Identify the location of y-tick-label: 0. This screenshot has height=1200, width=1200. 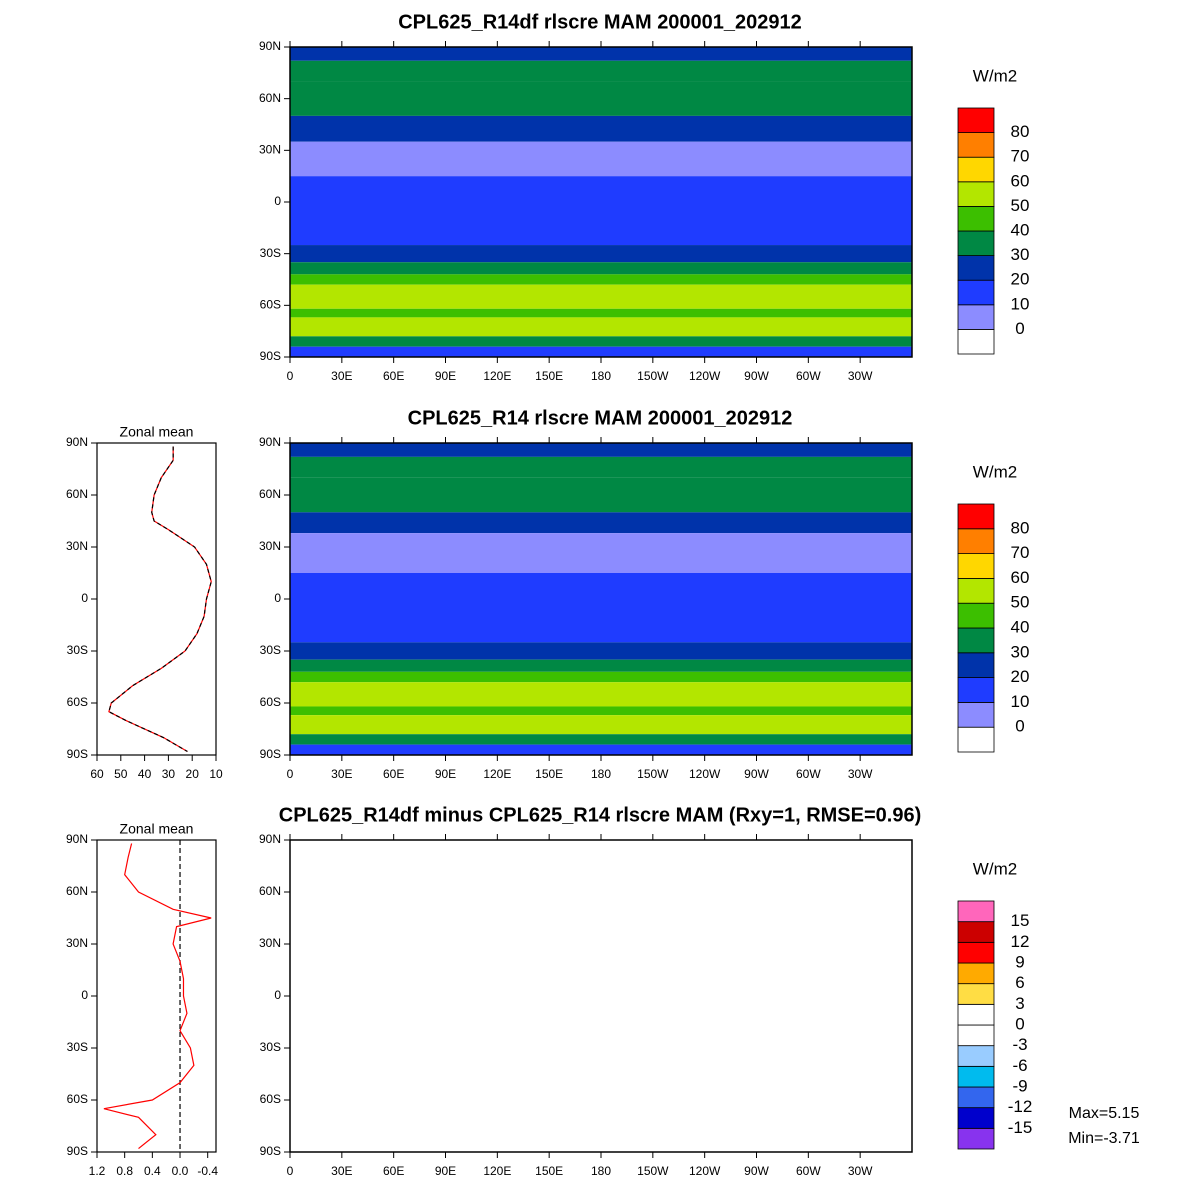
(277, 201).